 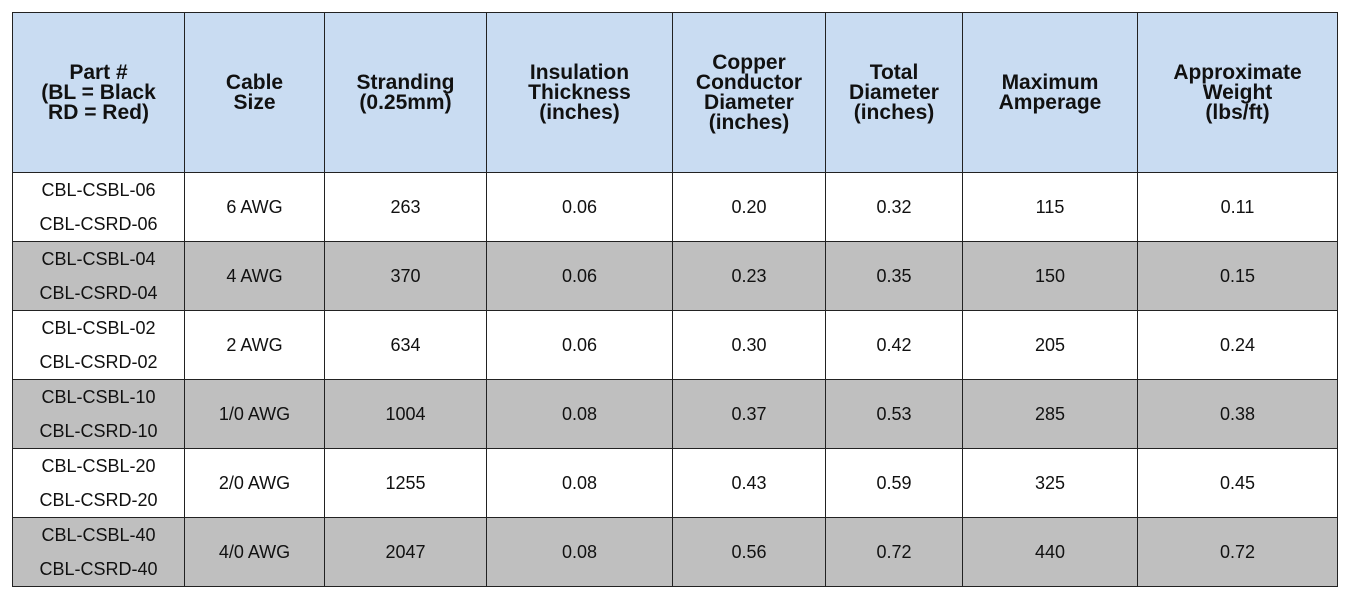 I want to click on table-cell: 0.23, so click(x=749, y=276).